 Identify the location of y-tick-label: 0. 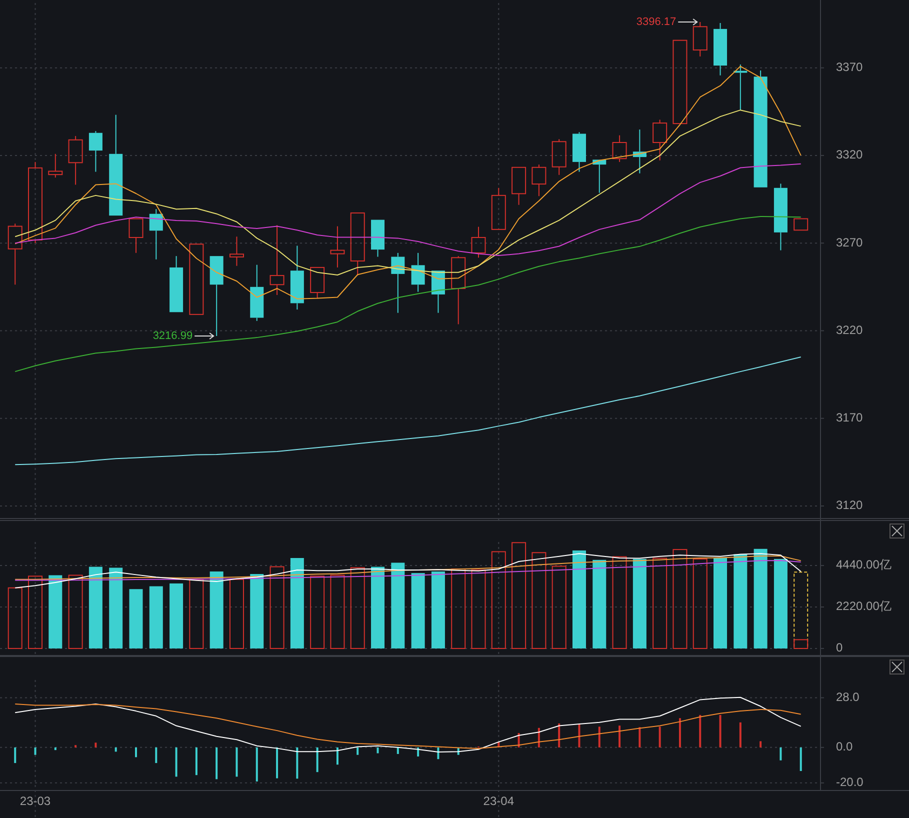
(839, 647).